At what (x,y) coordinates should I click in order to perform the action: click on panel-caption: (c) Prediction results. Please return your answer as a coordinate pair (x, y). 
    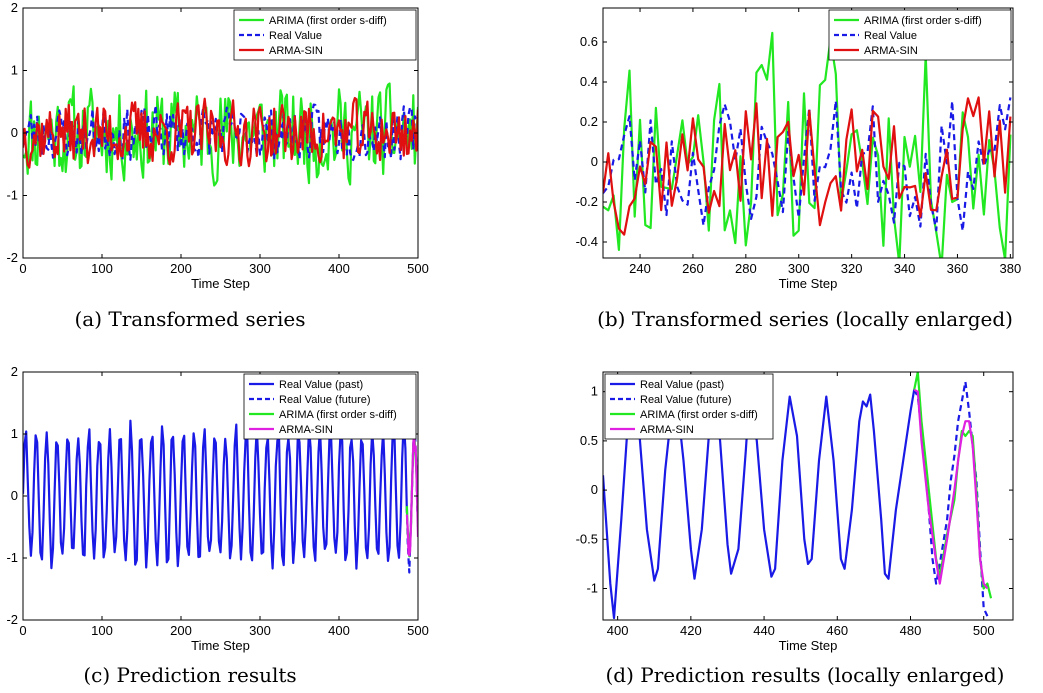
    Looking at the image, I should click on (189, 675).